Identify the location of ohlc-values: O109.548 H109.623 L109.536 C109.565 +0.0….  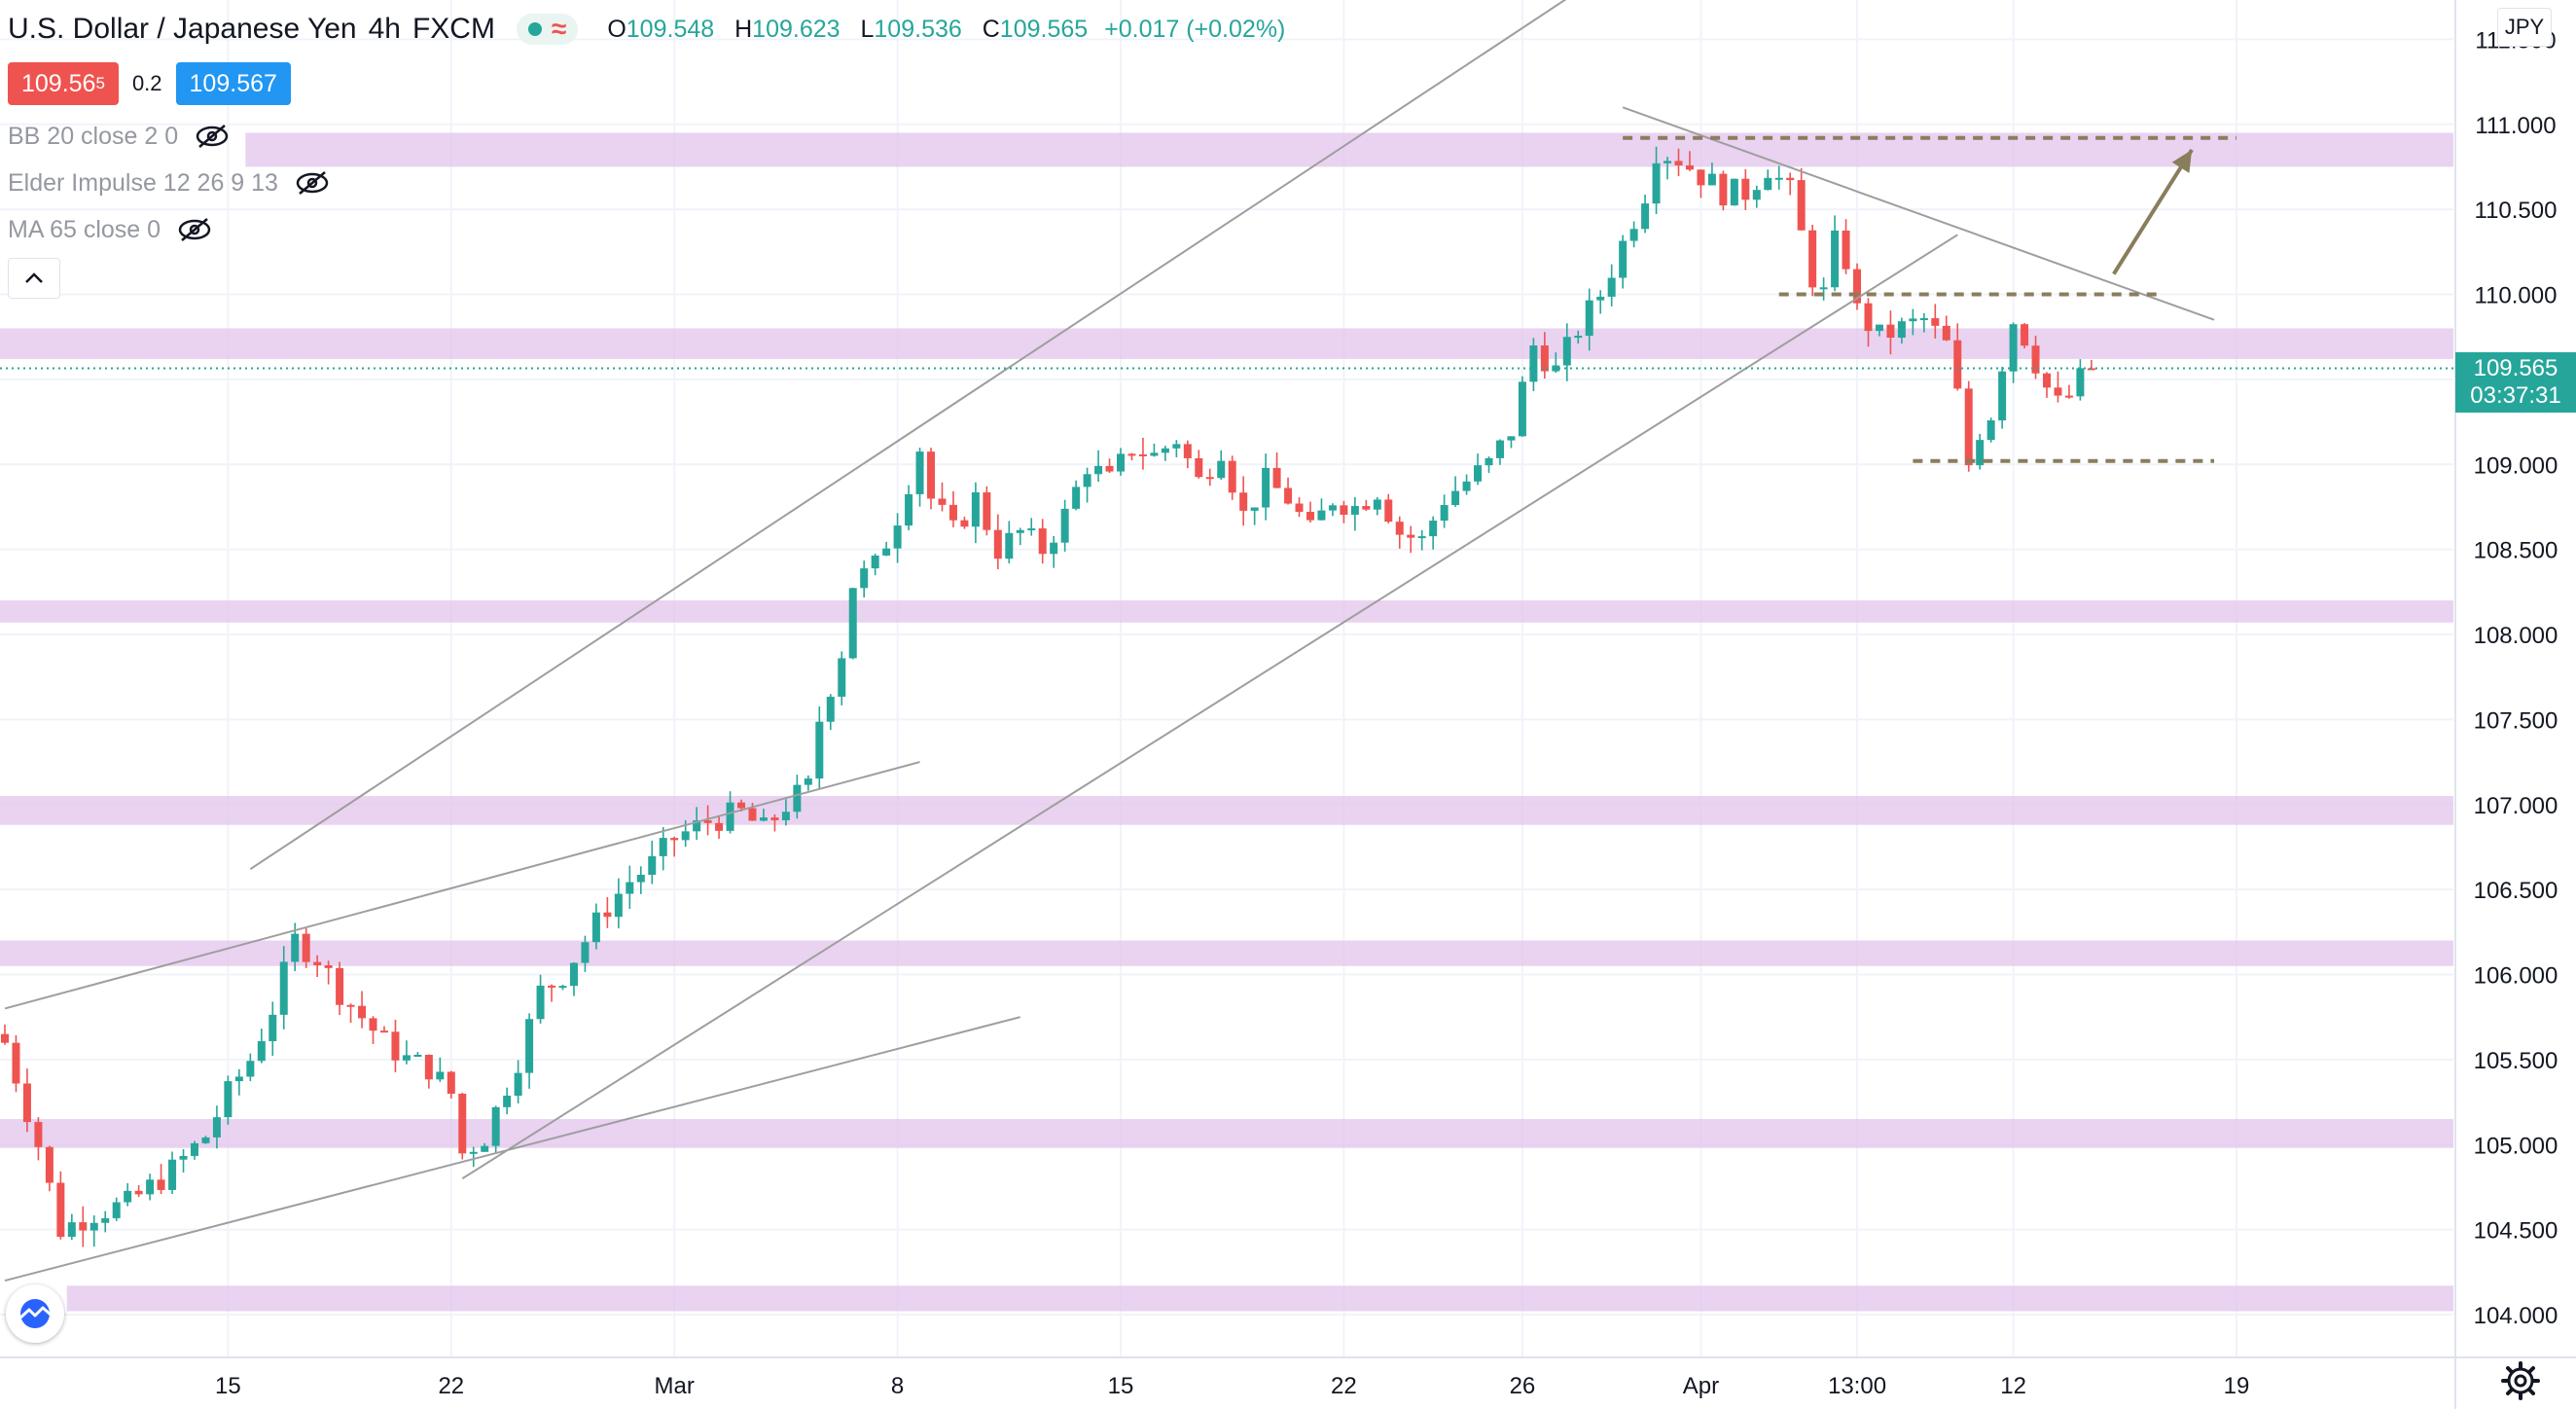
(946, 30).